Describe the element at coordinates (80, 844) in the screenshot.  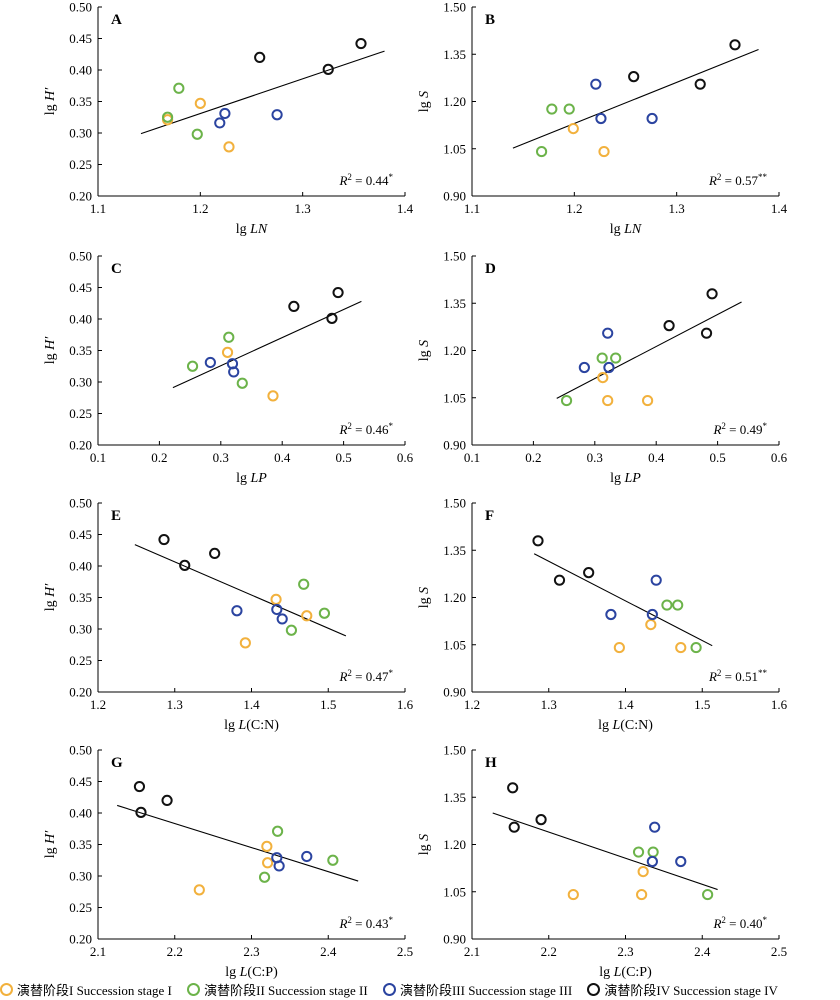
I see `y-tick-label-g: 0.35` at that location.